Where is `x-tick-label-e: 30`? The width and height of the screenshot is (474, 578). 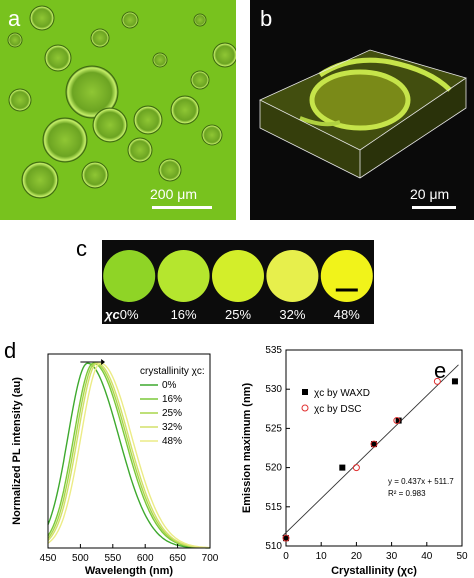 x-tick-label-e: 30 is located at coordinates (392, 556).